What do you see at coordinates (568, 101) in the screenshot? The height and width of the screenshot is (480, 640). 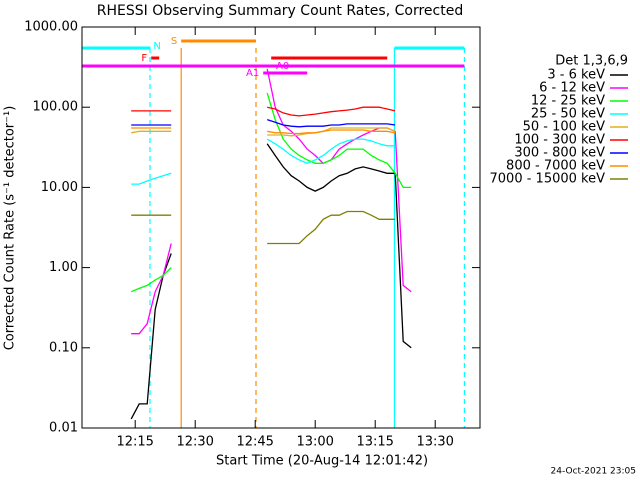 I see `legend-label: 12 - 25 keV` at bounding box center [568, 101].